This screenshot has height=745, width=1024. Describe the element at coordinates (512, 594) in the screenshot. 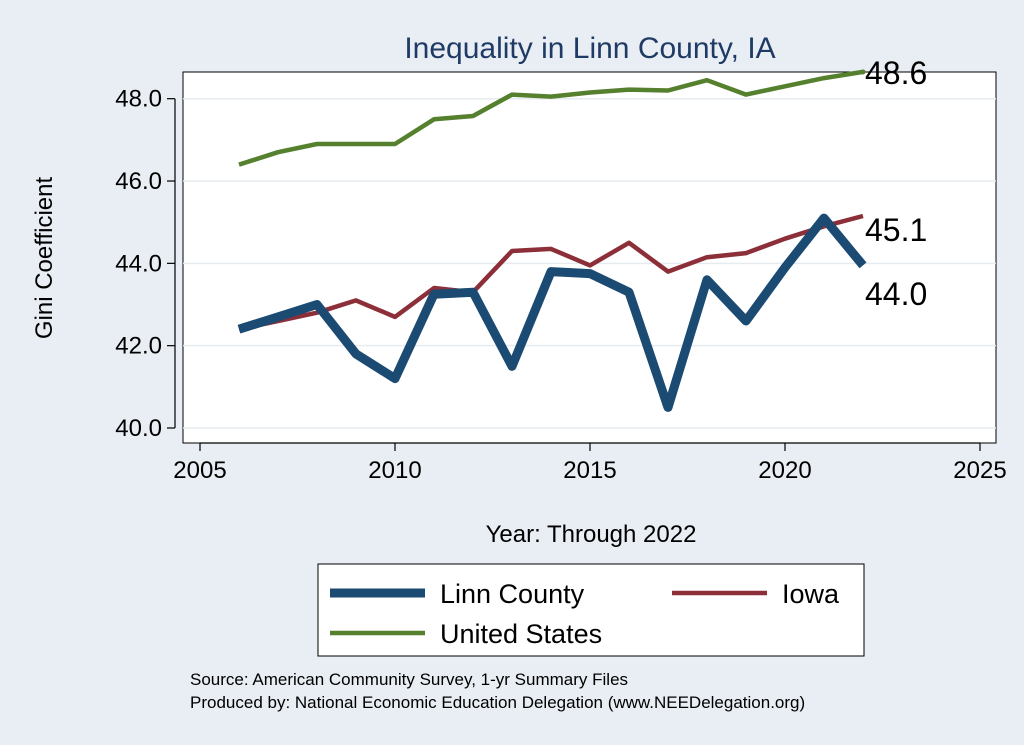

I see `legend-label-linn-county: Linn County` at that location.